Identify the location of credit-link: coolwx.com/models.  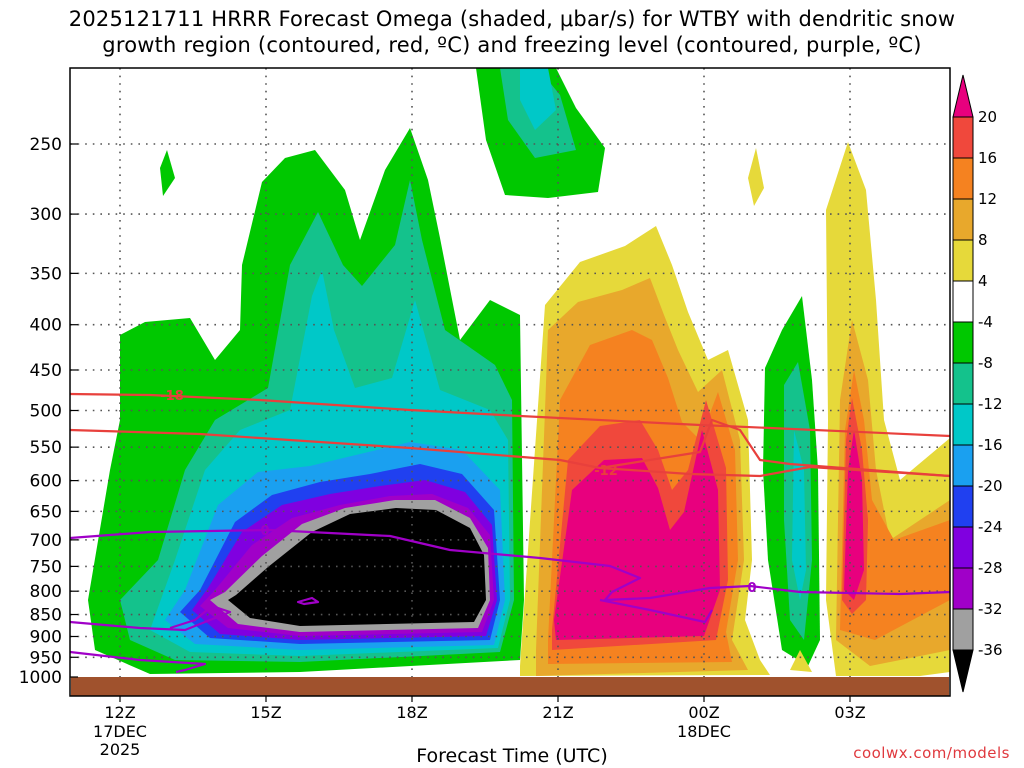
(931, 753).